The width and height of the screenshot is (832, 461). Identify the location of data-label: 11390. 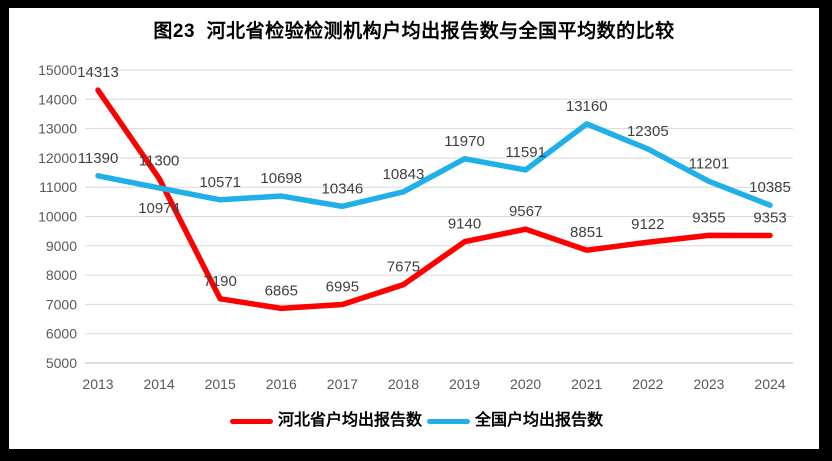
(98, 158).